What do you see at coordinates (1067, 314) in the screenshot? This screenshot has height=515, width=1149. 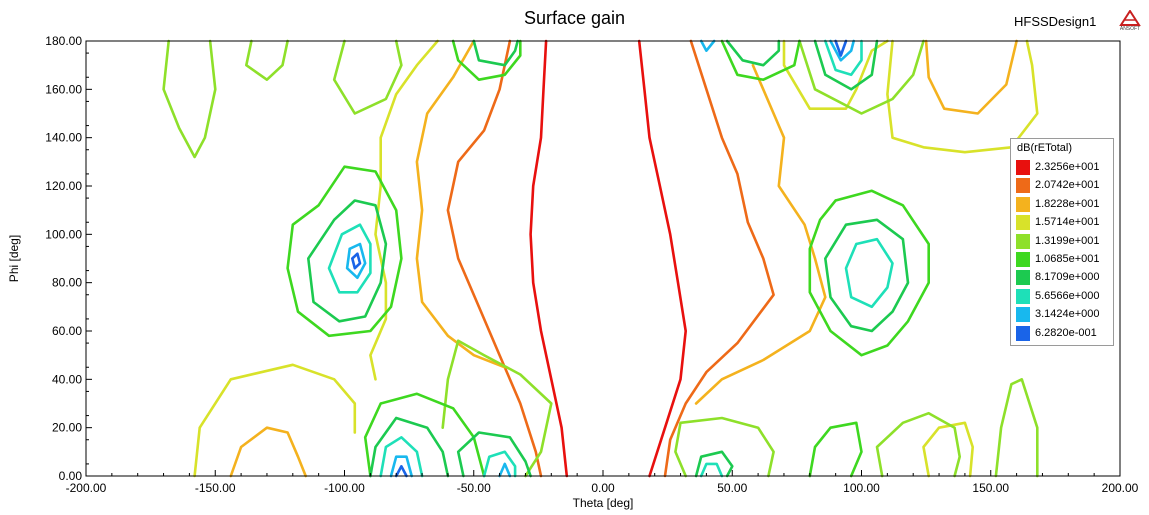 I see `legend-label: 3.1424e+000` at bounding box center [1067, 314].